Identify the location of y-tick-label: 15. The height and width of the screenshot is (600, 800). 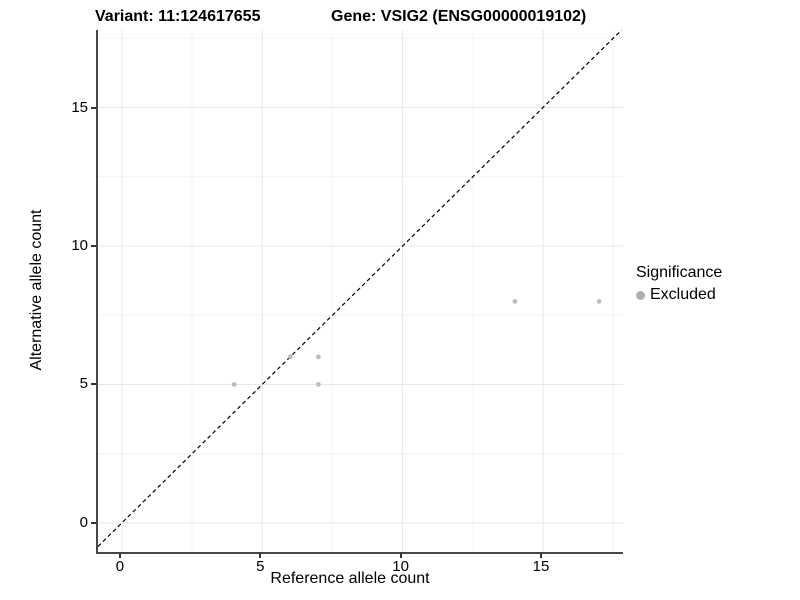
(79, 107).